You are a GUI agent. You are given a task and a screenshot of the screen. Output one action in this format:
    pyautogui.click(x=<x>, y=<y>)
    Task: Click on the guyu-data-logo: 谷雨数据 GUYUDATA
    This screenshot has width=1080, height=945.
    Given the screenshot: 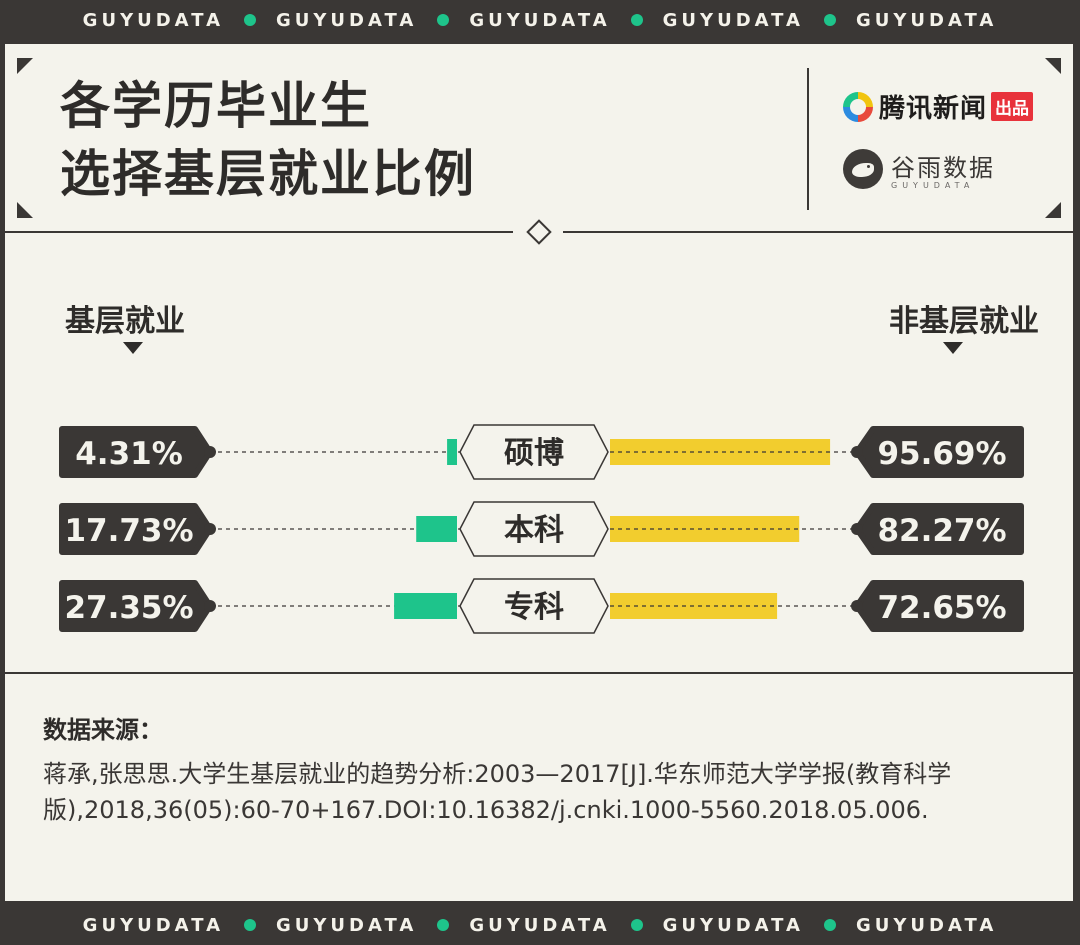 What is the action you would take?
    pyautogui.click(x=919, y=169)
    